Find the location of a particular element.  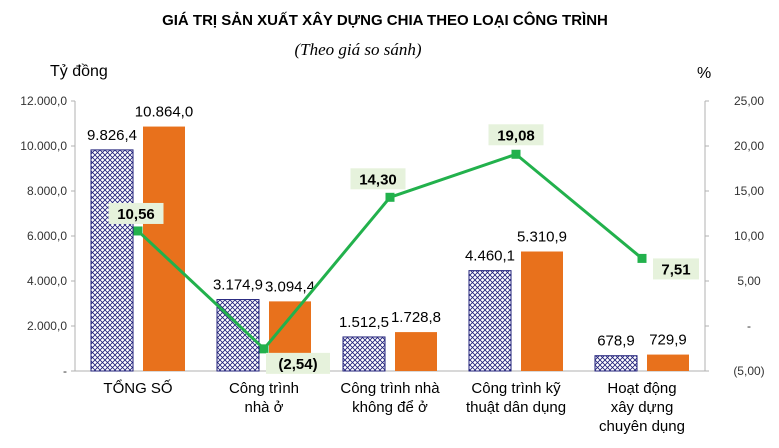

left-tick-label: 6.000,0 is located at coordinates (47, 236).